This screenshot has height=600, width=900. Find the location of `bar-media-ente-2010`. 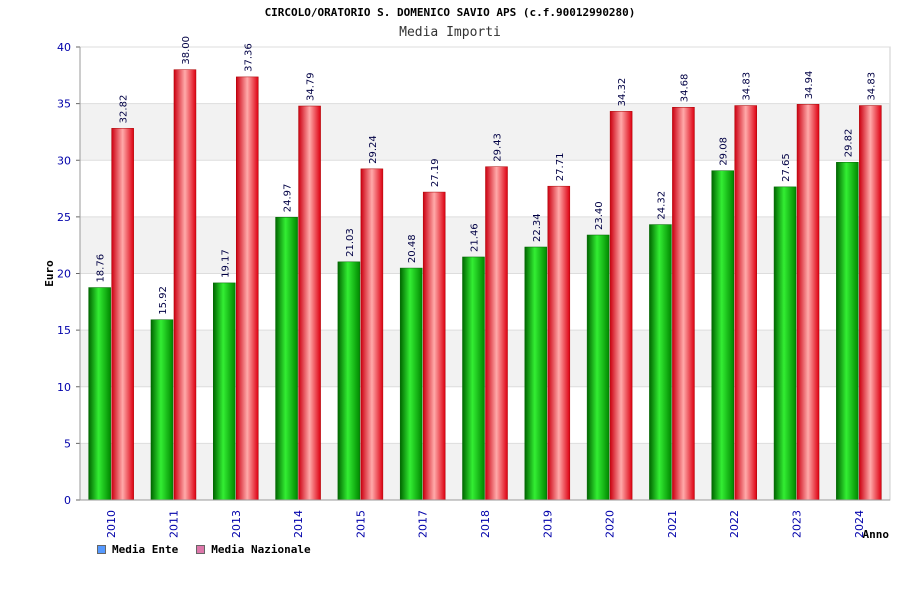

bar-media-ente-2010 is located at coordinates (99, 394).